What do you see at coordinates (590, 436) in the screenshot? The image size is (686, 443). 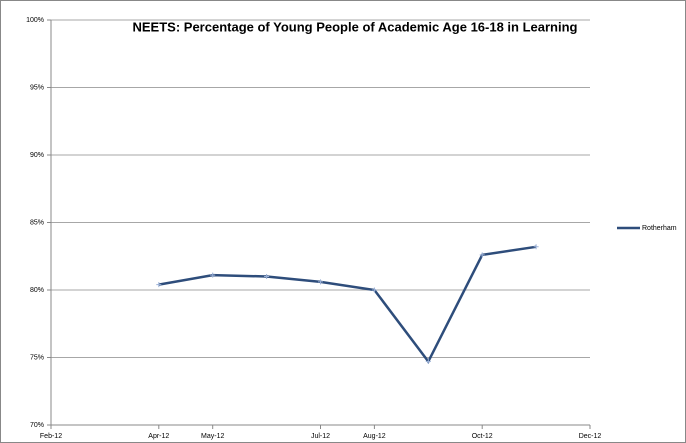 I see `x-tick-label: Dec-12` at bounding box center [590, 436].